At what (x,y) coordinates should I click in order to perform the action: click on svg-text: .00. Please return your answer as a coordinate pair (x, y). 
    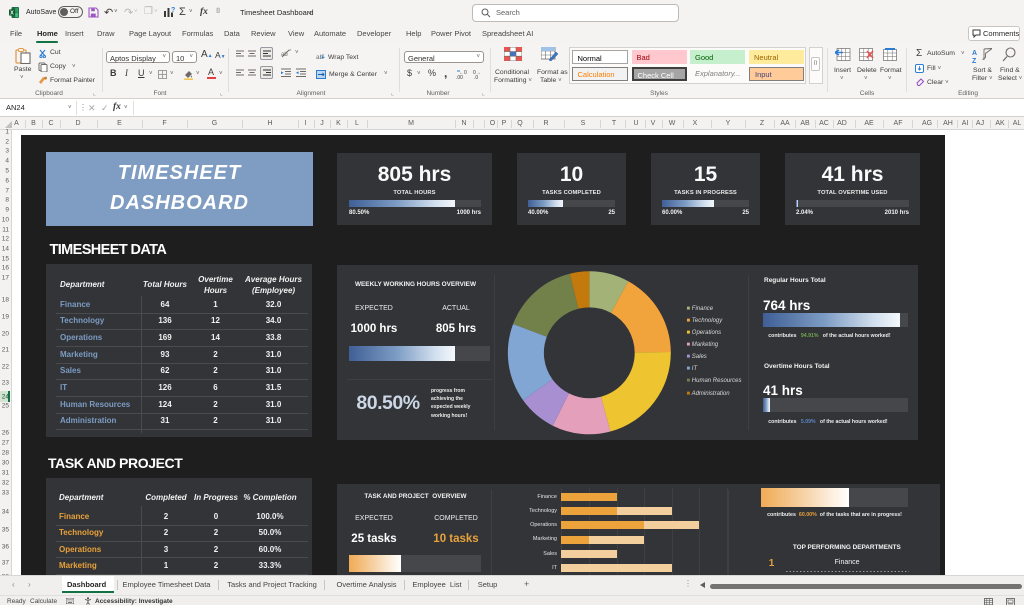
    Looking at the image, I should click on (459, 77).